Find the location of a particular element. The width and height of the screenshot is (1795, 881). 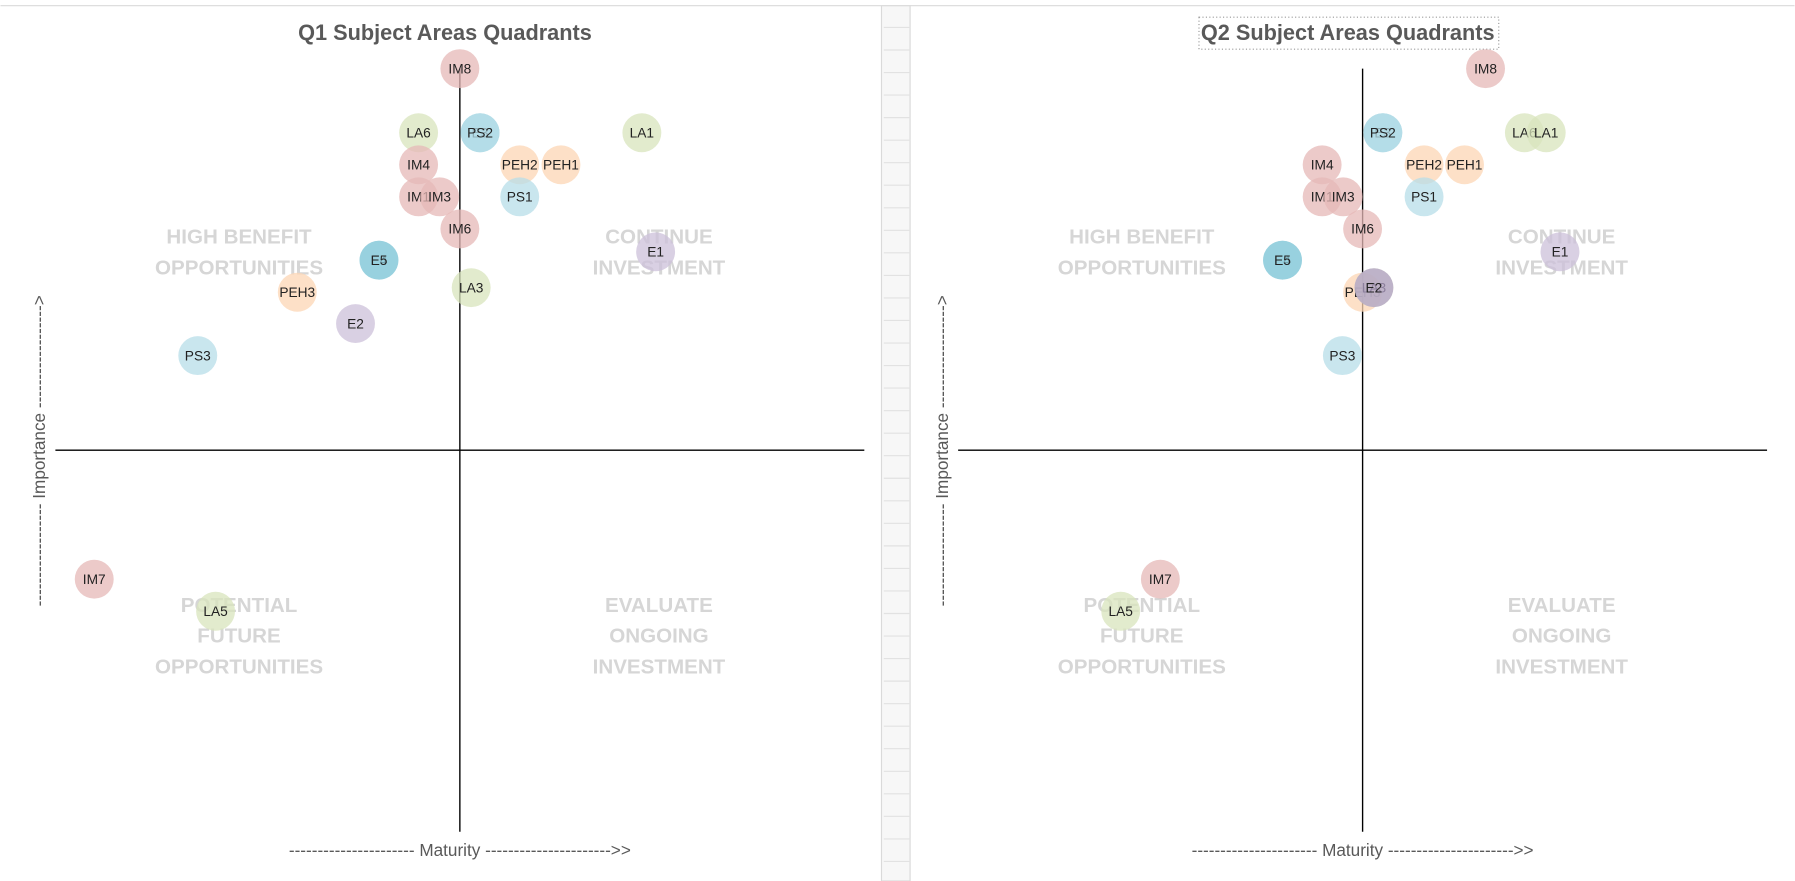

cell-column is located at coordinates (895, 443).